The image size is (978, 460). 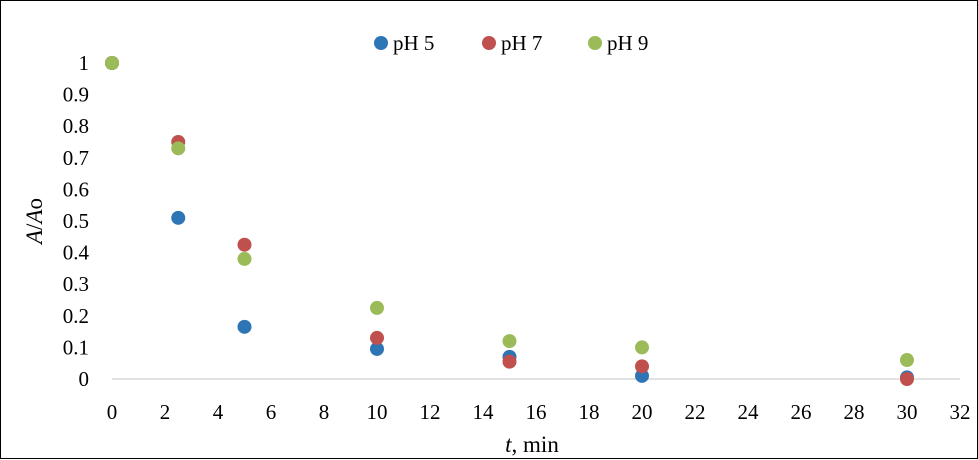 I want to click on x-axis-ticks: 0 2 4 6 8 10 12 14 16 18 20 22 24 26 28 30 32, so click(x=539, y=412).